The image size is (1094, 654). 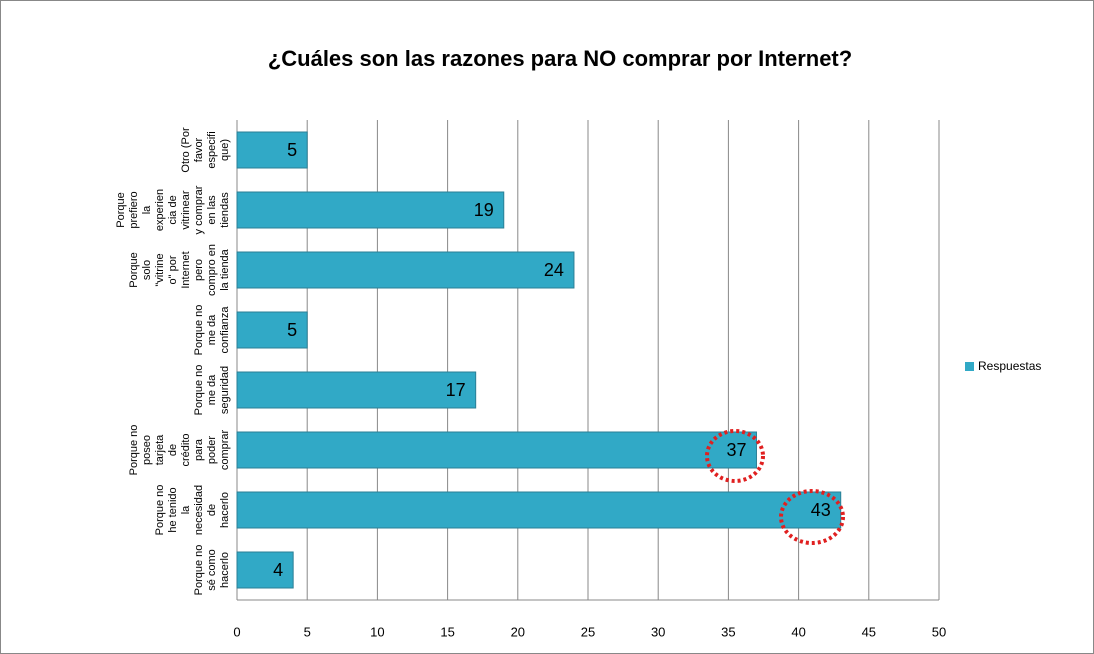 I want to click on x-tick-label: 50, so click(x=939, y=631).